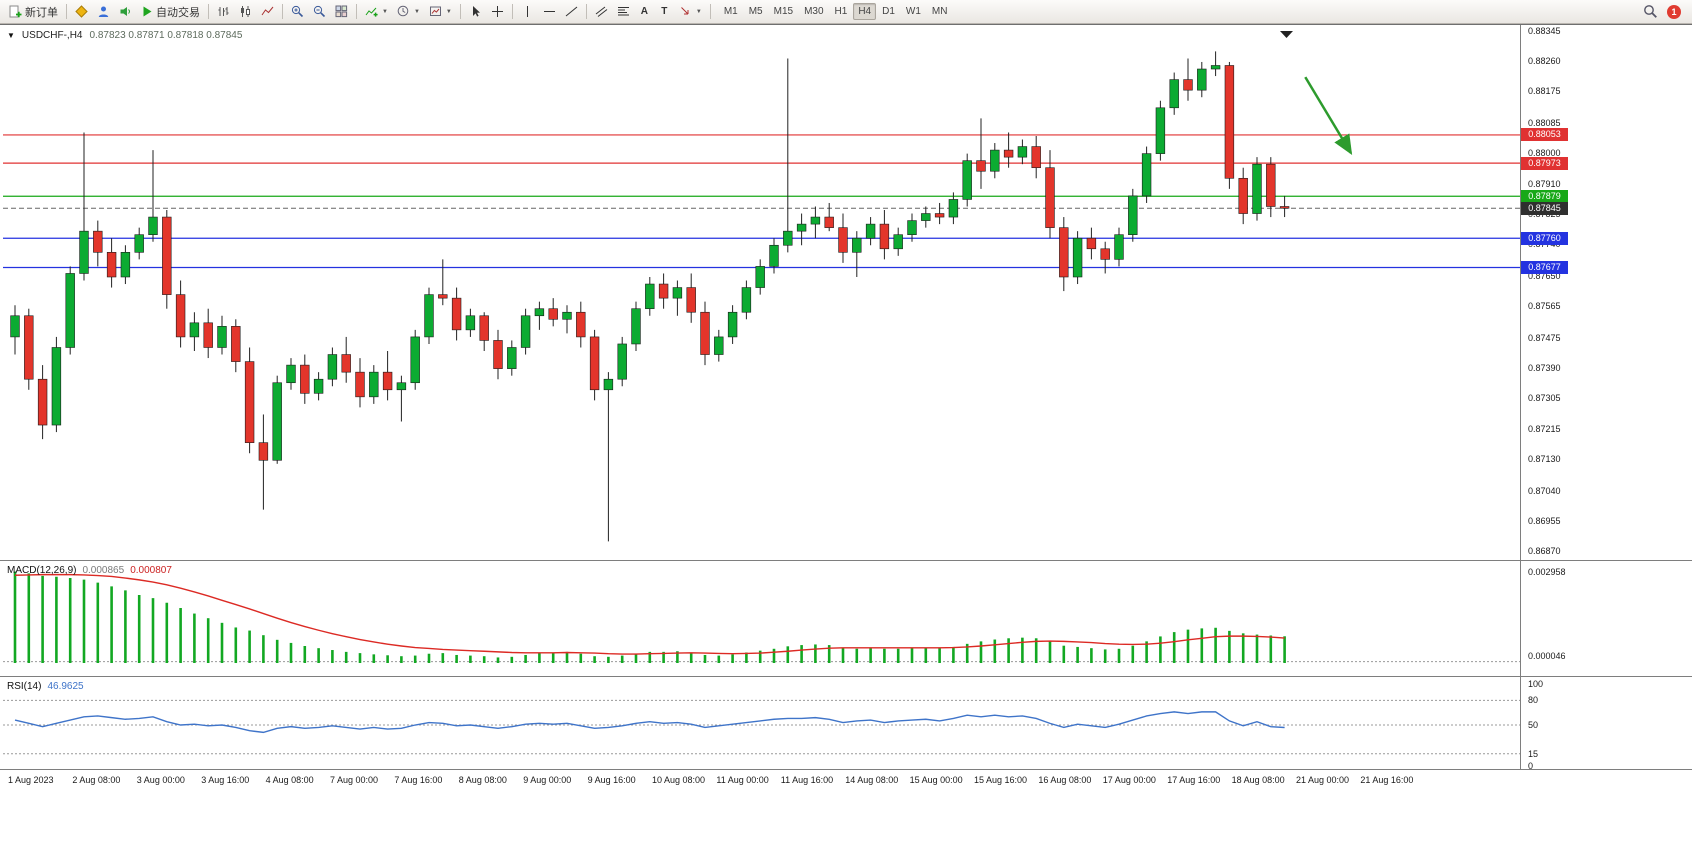  Describe the element at coordinates (1544, 367) in the screenshot. I see `price-axis-label: 0.87390` at that location.